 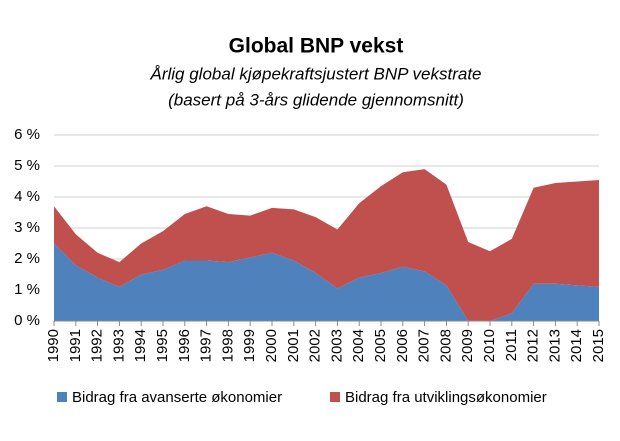 I want to click on x-tick-label: 2004, so click(x=358, y=345).